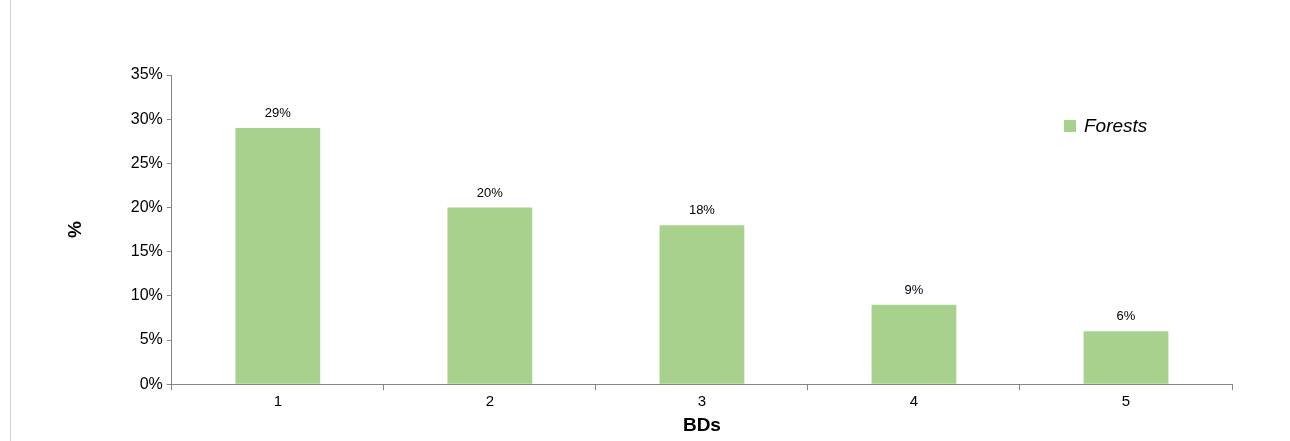  Describe the element at coordinates (490, 401) in the screenshot. I see `x-tick-label: 2` at that location.